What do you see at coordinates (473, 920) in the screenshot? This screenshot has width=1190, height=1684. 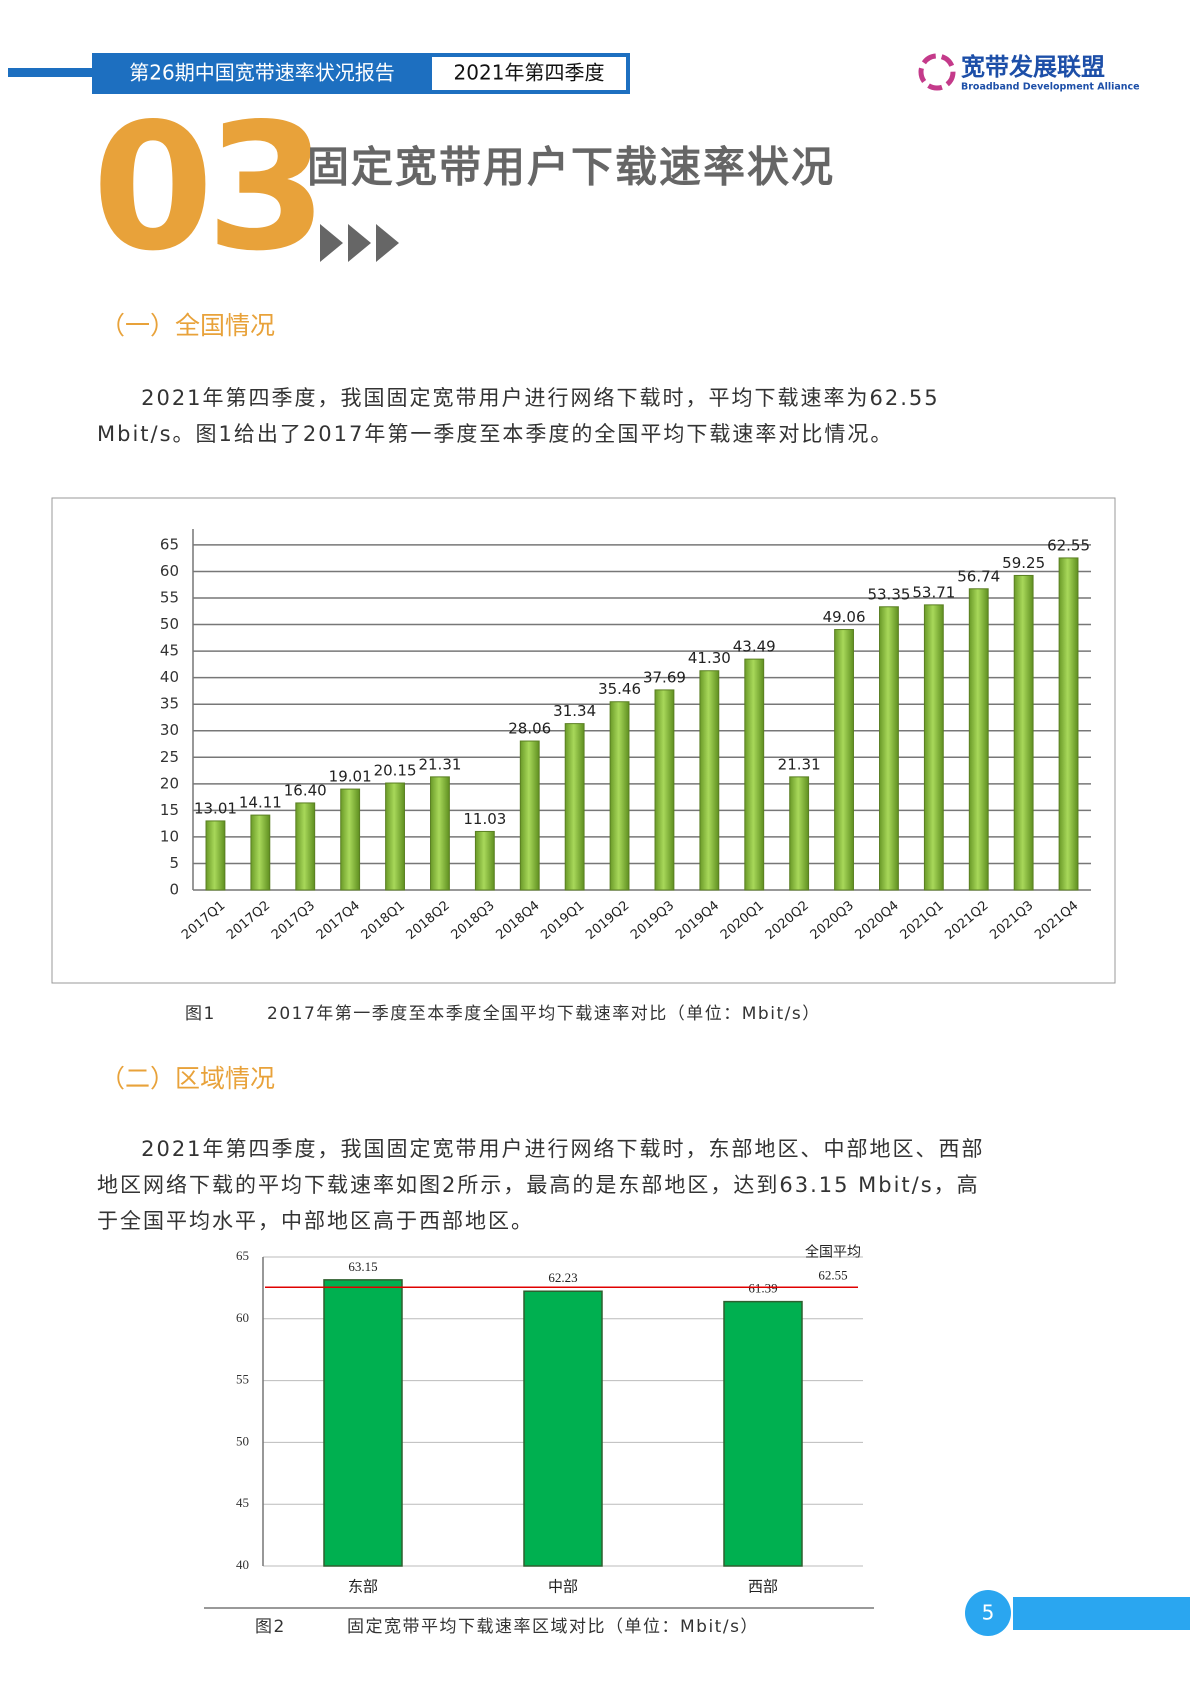 I see `x-tick-label: 2018Q3` at bounding box center [473, 920].